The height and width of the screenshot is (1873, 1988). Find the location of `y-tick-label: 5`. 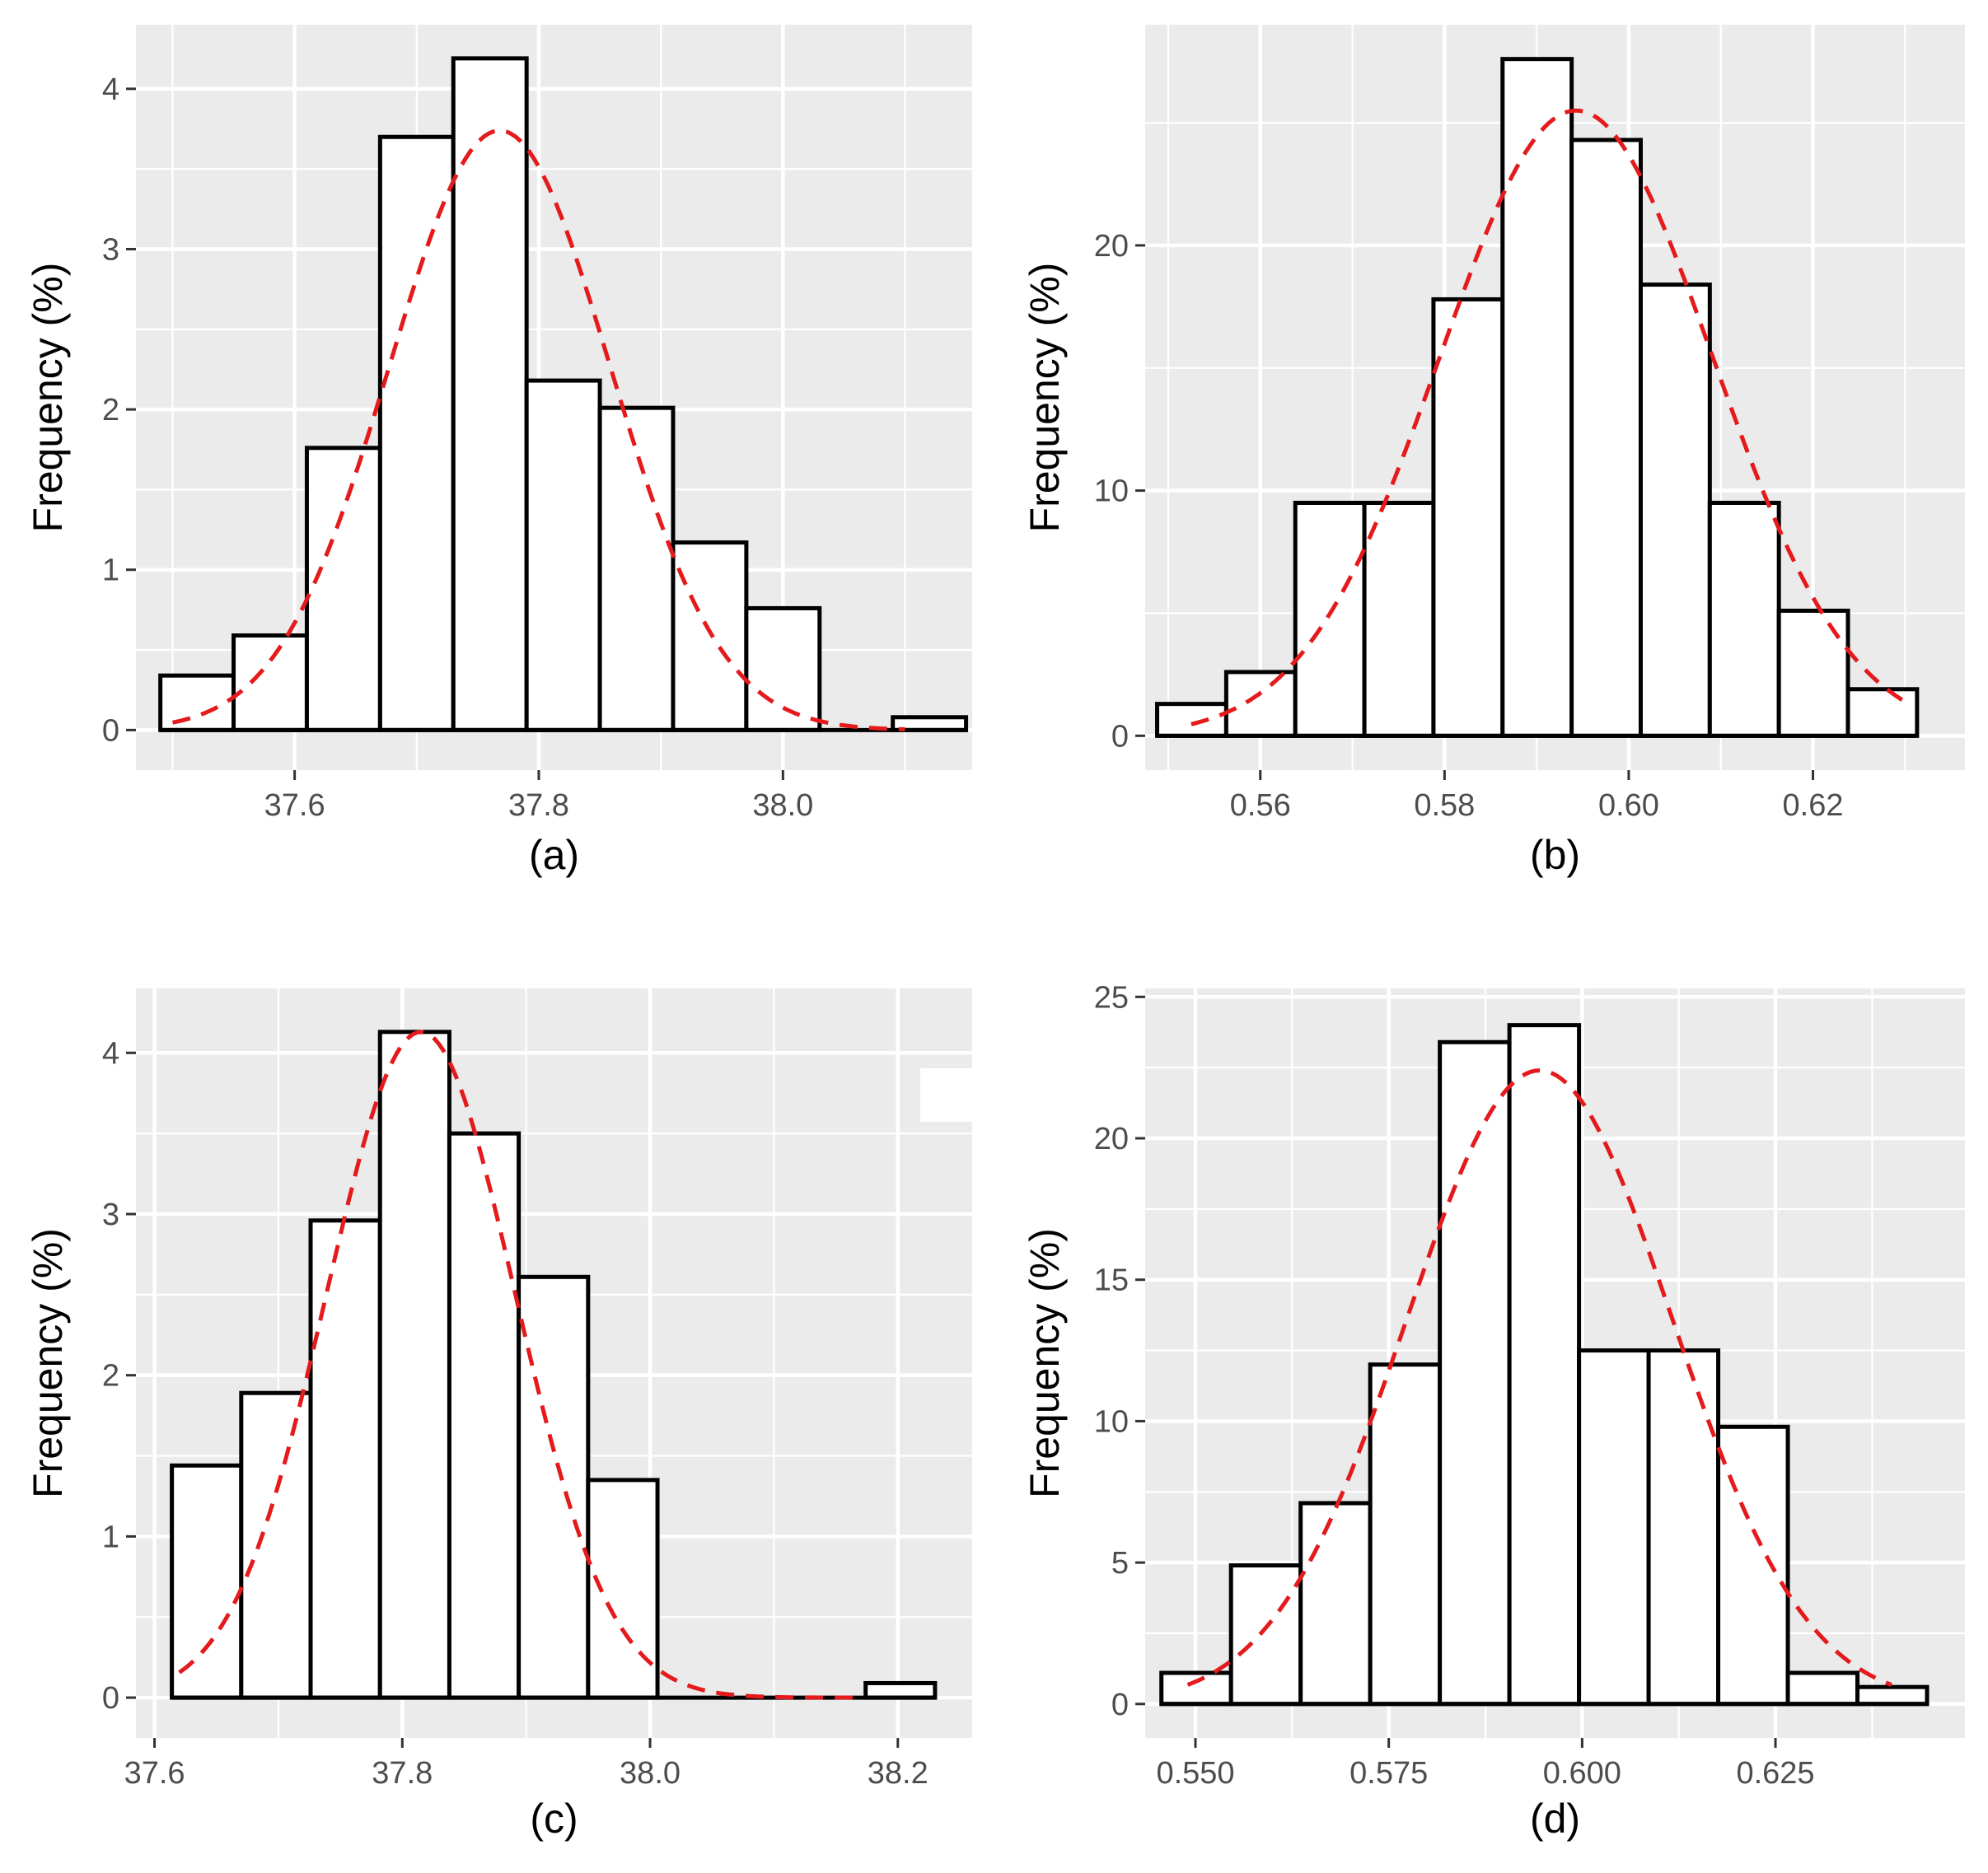

y-tick-label: 5 is located at coordinates (1120, 1563).